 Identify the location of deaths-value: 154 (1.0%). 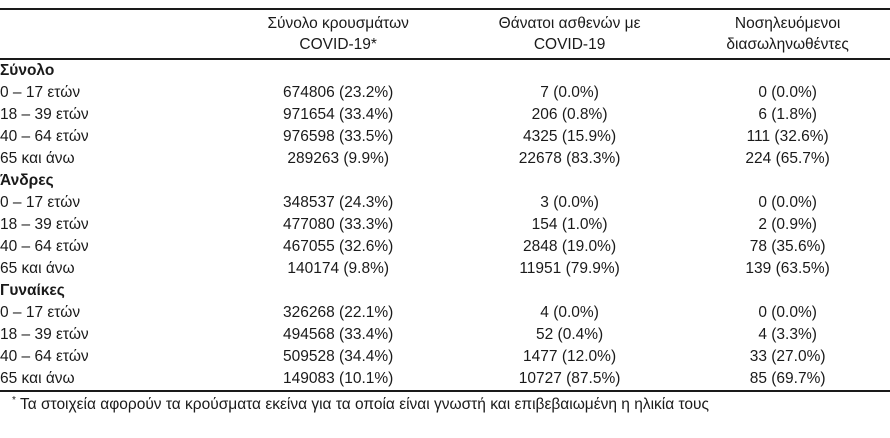
(569, 224).